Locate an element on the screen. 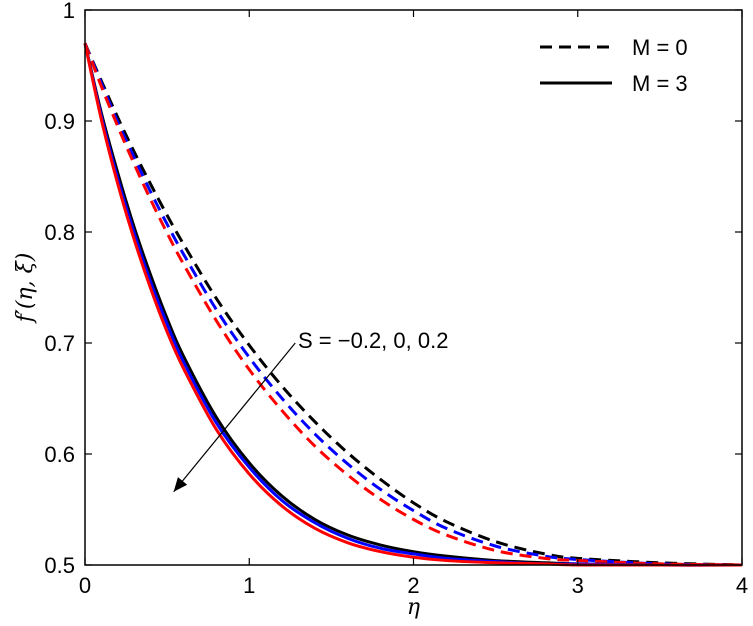 The image size is (753, 626). annotation-arrowhead is located at coordinates (180, 484).